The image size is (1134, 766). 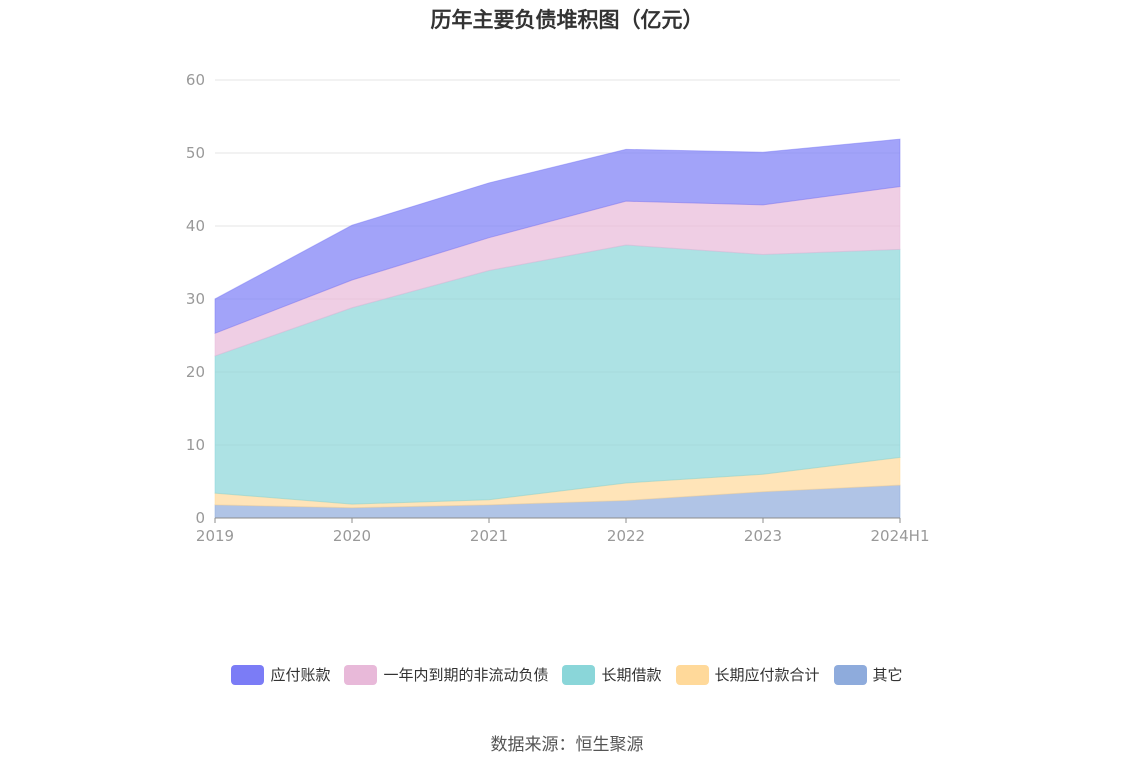 I want to click on x-tick-label: 2020, so click(x=352, y=536).